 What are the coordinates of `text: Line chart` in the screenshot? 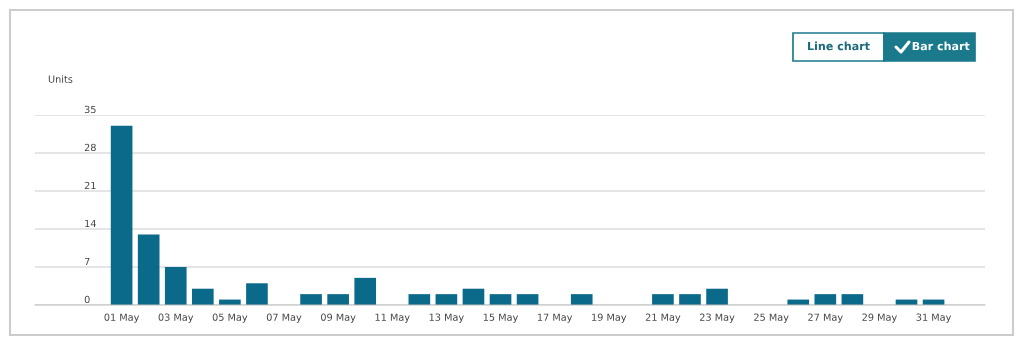 It's located at (839, 46).